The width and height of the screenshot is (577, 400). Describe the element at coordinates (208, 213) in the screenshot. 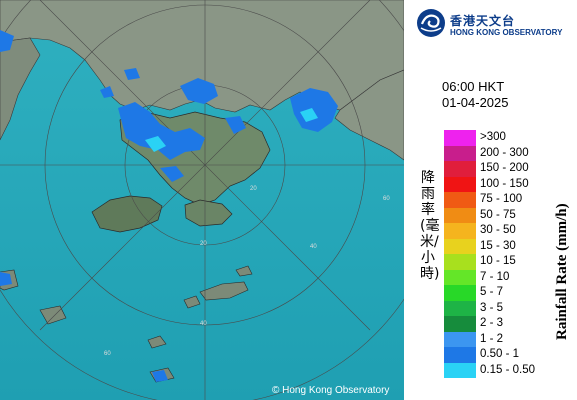

I see `land-hk-island` at that location.